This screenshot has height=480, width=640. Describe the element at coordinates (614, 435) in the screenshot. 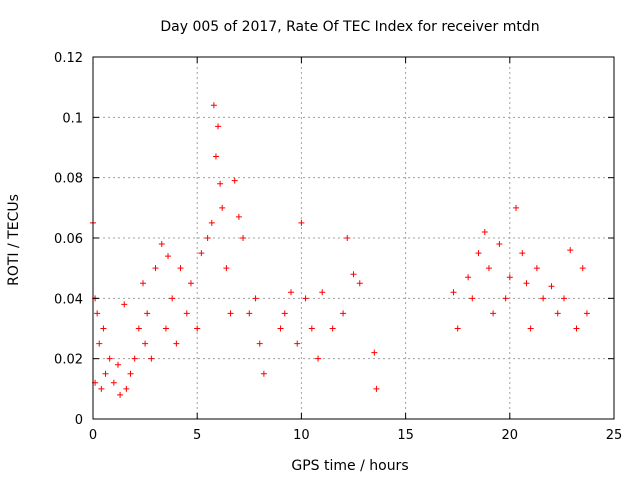

I see `x-tick-label: 25` at that location.